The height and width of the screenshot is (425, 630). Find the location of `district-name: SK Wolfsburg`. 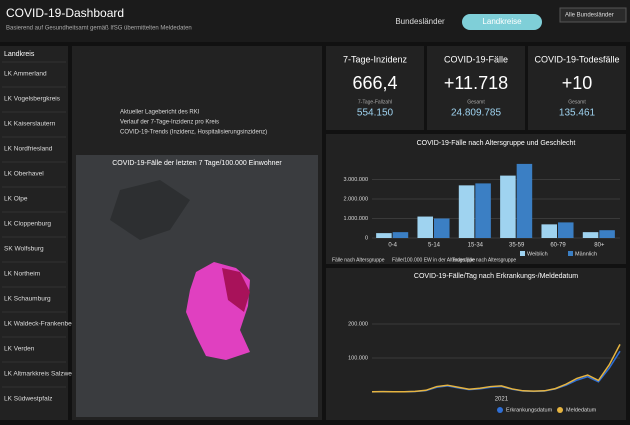

district-name: SK Wolfsburg is located at coordinates (24, 249).